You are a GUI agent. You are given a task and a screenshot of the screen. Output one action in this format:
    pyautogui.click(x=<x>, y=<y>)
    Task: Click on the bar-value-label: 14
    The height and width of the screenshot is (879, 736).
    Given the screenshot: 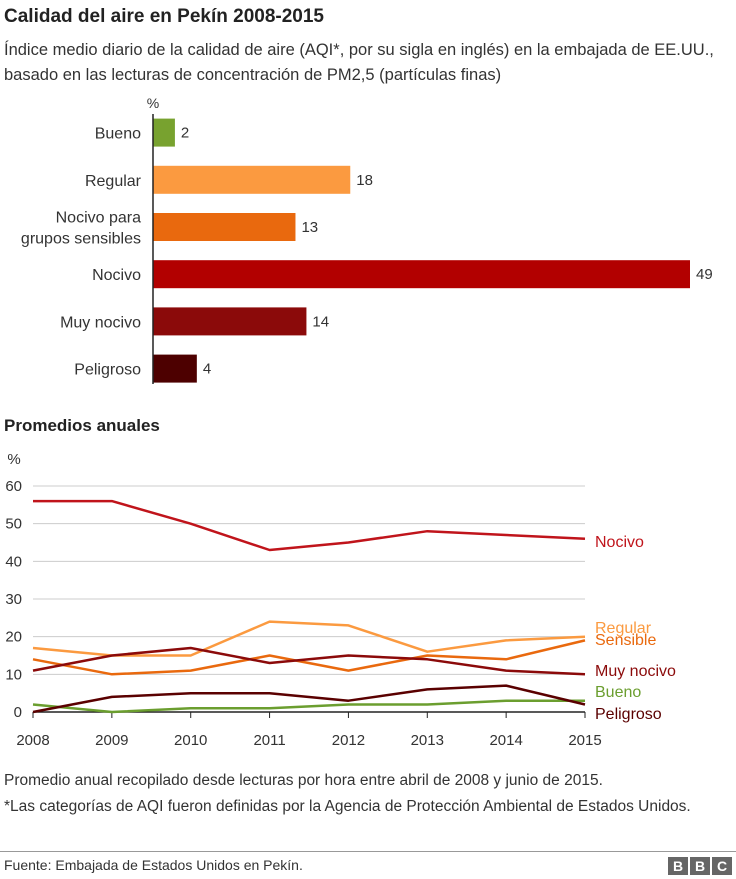 What is the action you would take?
    pyautogui.click(x=320, y=321)
    